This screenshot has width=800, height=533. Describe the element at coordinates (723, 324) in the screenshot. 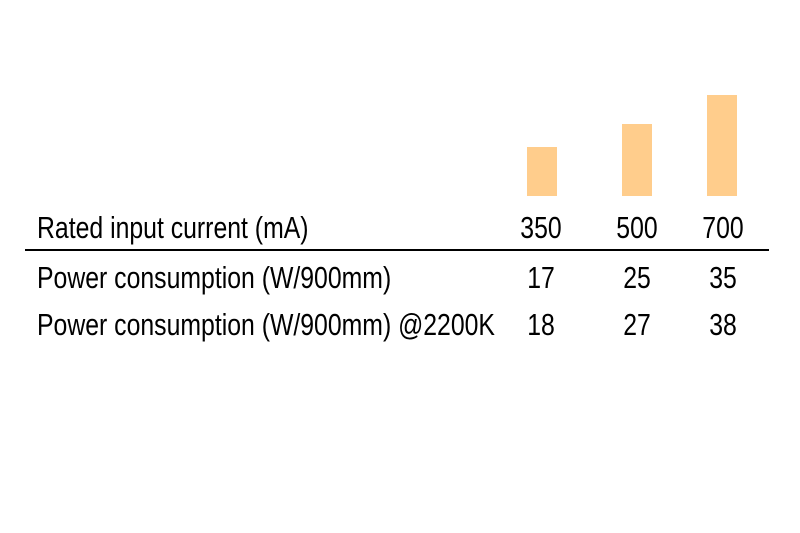

I see `cell-power2200k-700: 38` at that location.